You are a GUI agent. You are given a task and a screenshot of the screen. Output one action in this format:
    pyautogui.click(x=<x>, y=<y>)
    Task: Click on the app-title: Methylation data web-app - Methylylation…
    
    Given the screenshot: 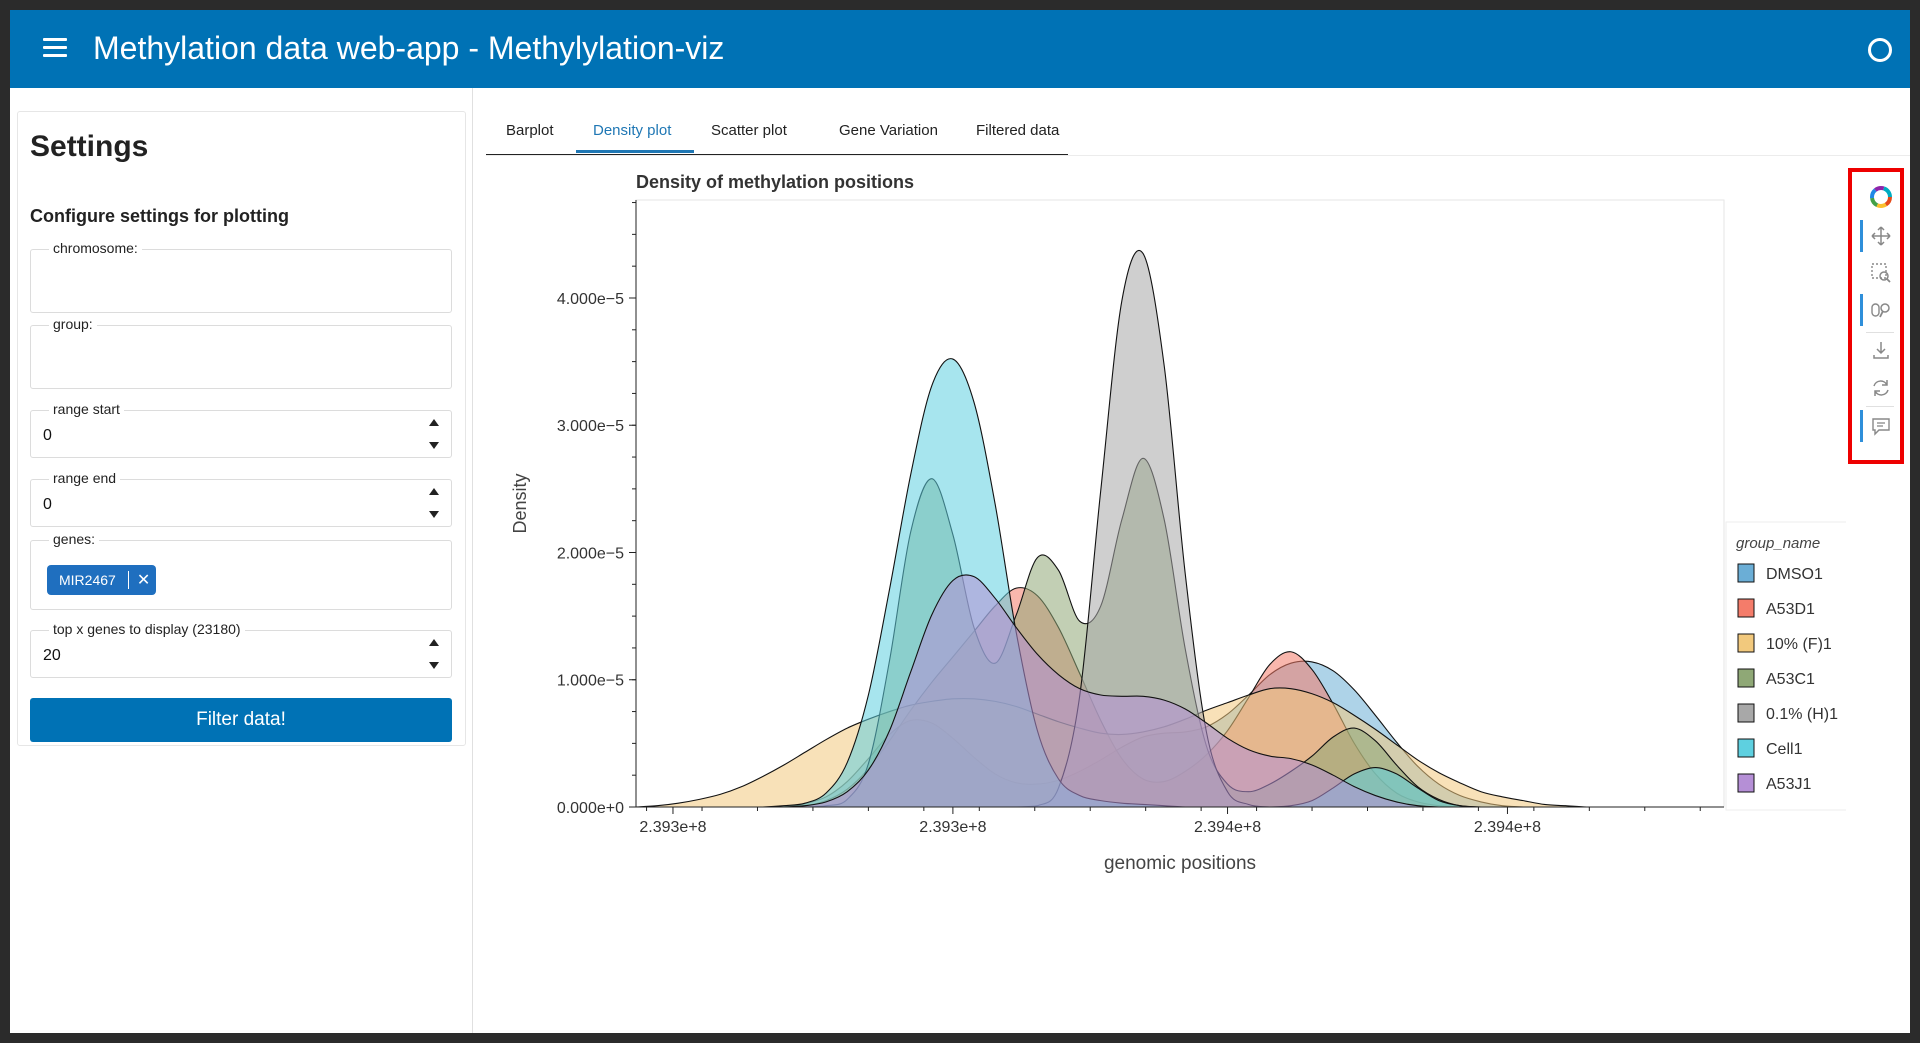 What is the action you would take?
    pyautogui.click(x=409, y=48)
    